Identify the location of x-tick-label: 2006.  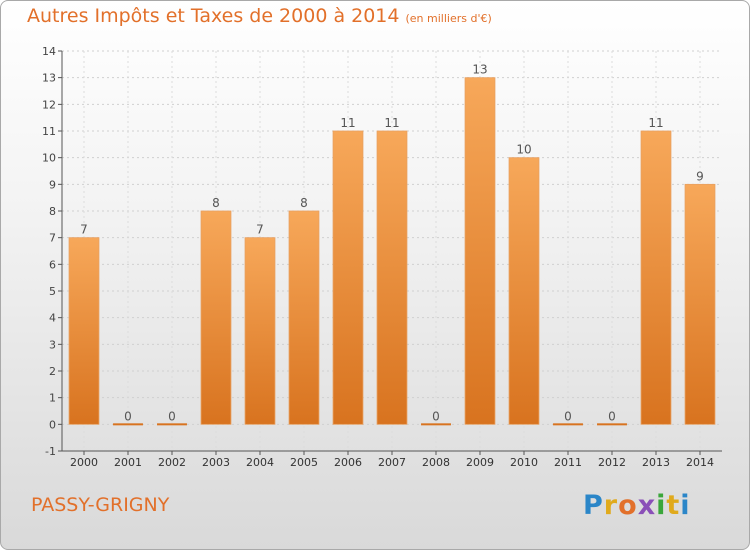
(348, 462).